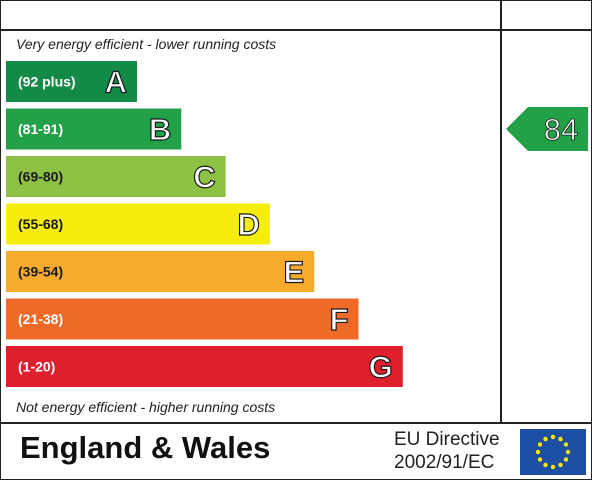 The height and width of the screenshot is (480, 592). I want to click on band-b-range: (81-91), so click(40, 129).